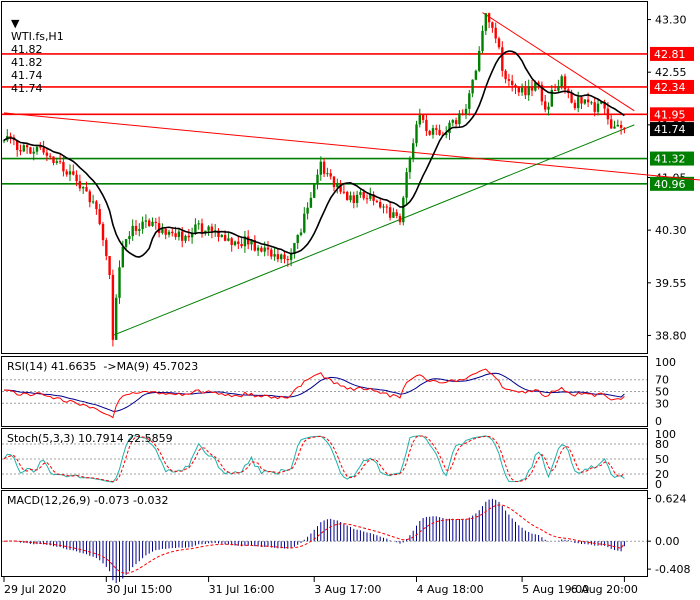 The height and width of the screenshot is (600, 700). I want to click on price-tick-label: 38.80, so click(671, 335).